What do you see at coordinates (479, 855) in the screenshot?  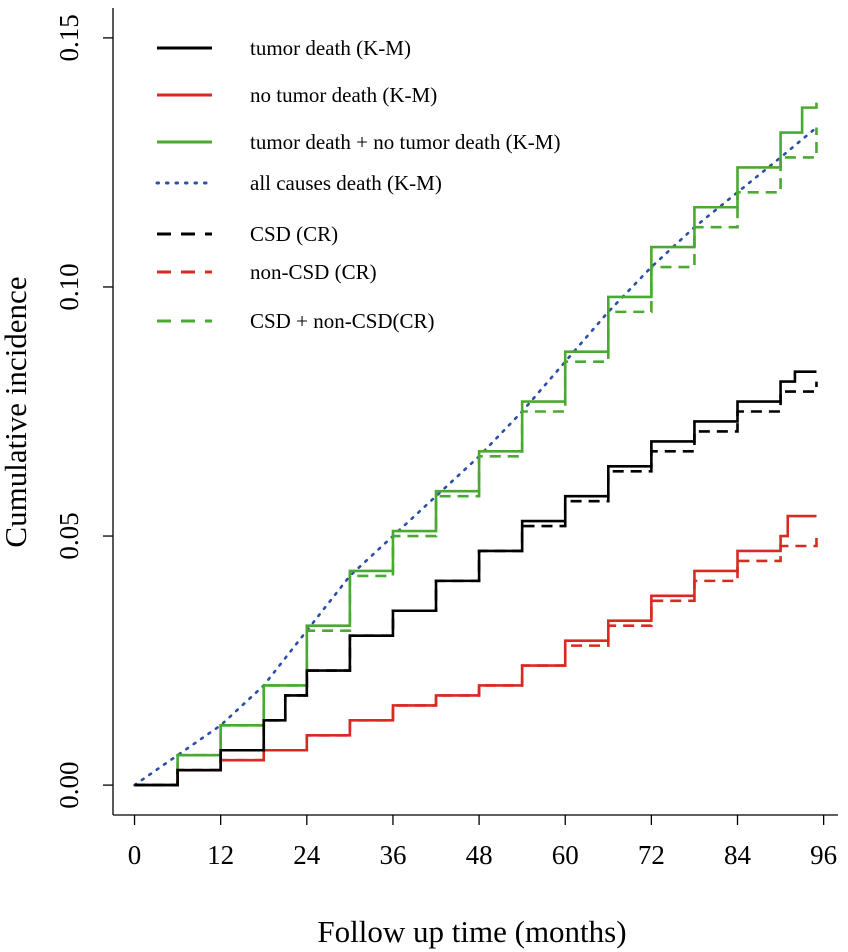 I see `x-tick-label: 48` at bounding box center [479, 855].